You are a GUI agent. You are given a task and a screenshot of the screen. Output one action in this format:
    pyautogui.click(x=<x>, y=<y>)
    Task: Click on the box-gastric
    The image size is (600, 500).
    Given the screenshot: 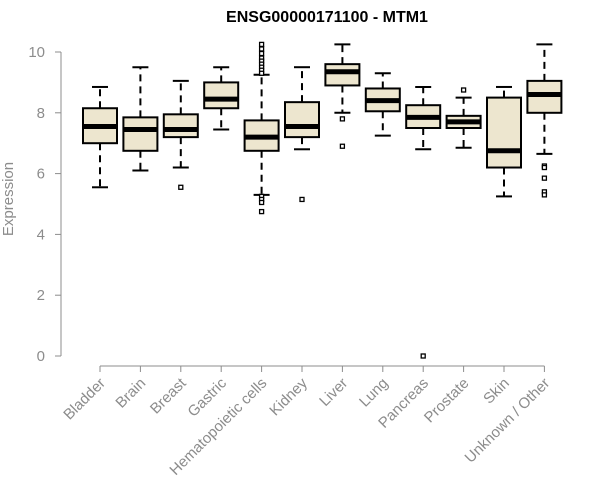 What is the action you would take?
    pyautogui.click(x=221, y=98)
    